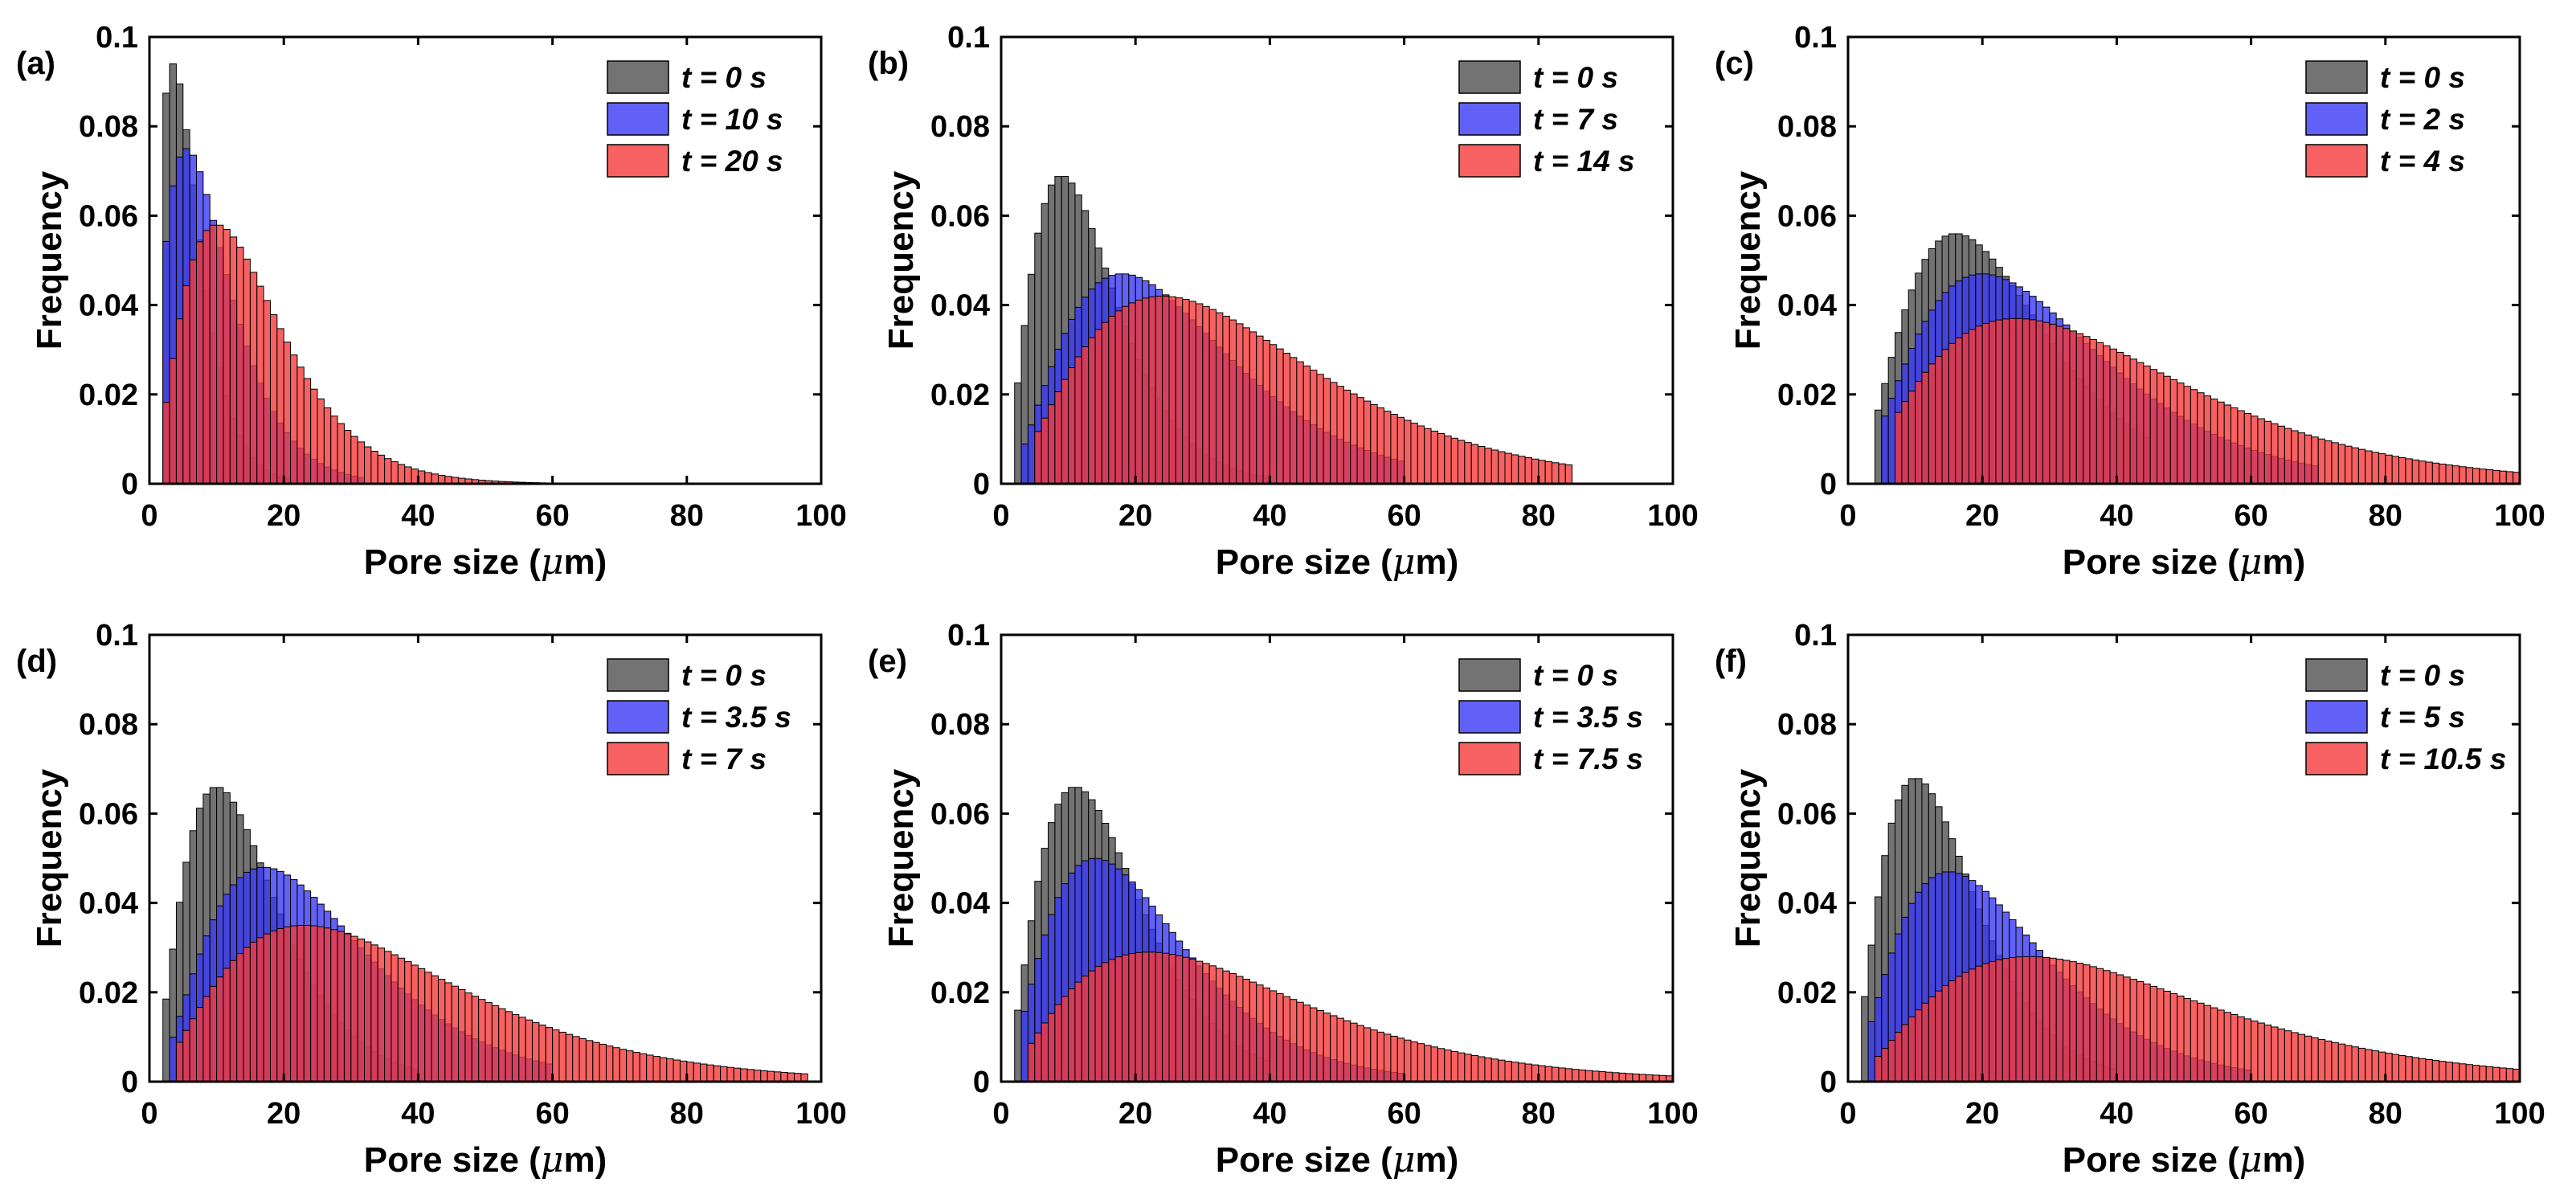 The width and height of the screenshot is (2576, 1203). Describe the element at coordinates (960, 306) in the screenshot. I see `y-tick-label: 0.04` at that location.